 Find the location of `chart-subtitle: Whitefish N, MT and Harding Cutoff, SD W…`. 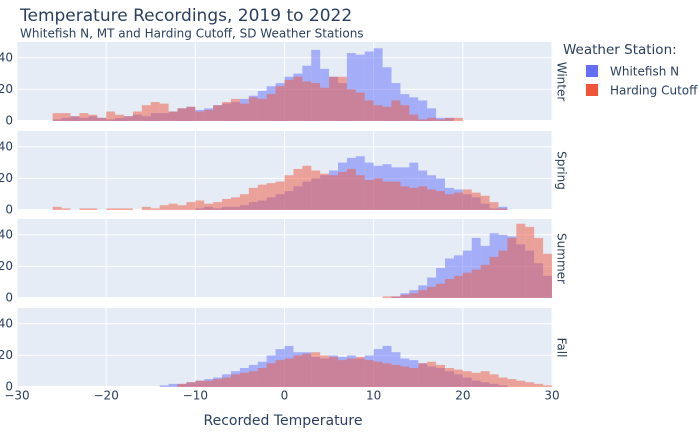

chart-subtitle: Whitefish N, MT and Harding Cutoff, SD W… is located at coordinates (192, 34).